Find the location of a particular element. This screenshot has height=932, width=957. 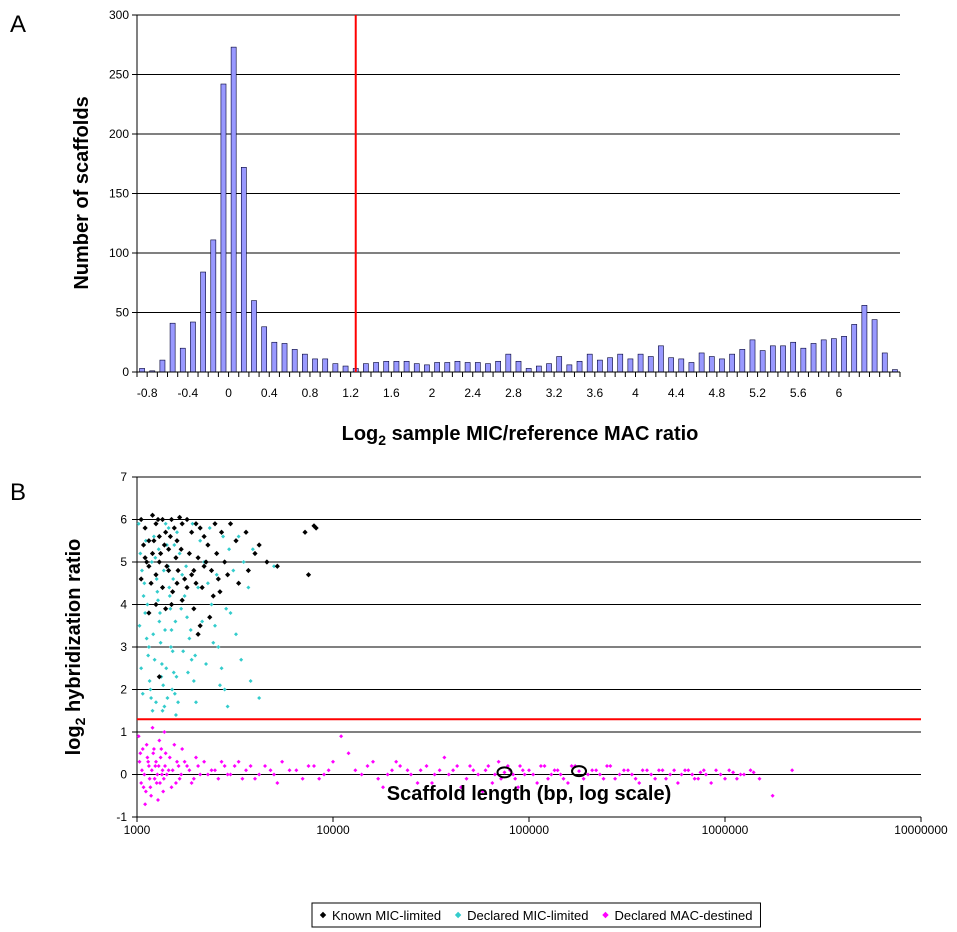

panel-b-y-tick-label: 0 is located at coordinates (123, 775).